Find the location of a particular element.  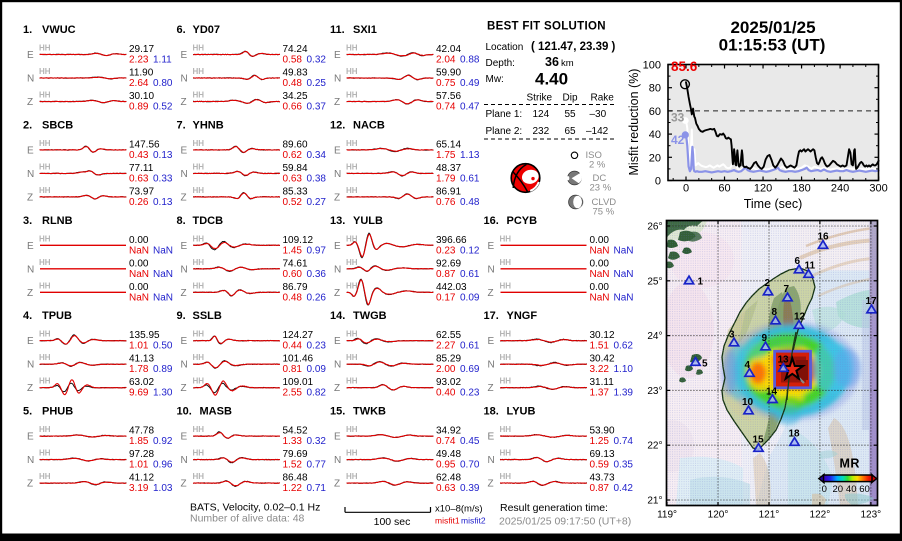

svg-text: 121° is located at coordinates (769, 515).